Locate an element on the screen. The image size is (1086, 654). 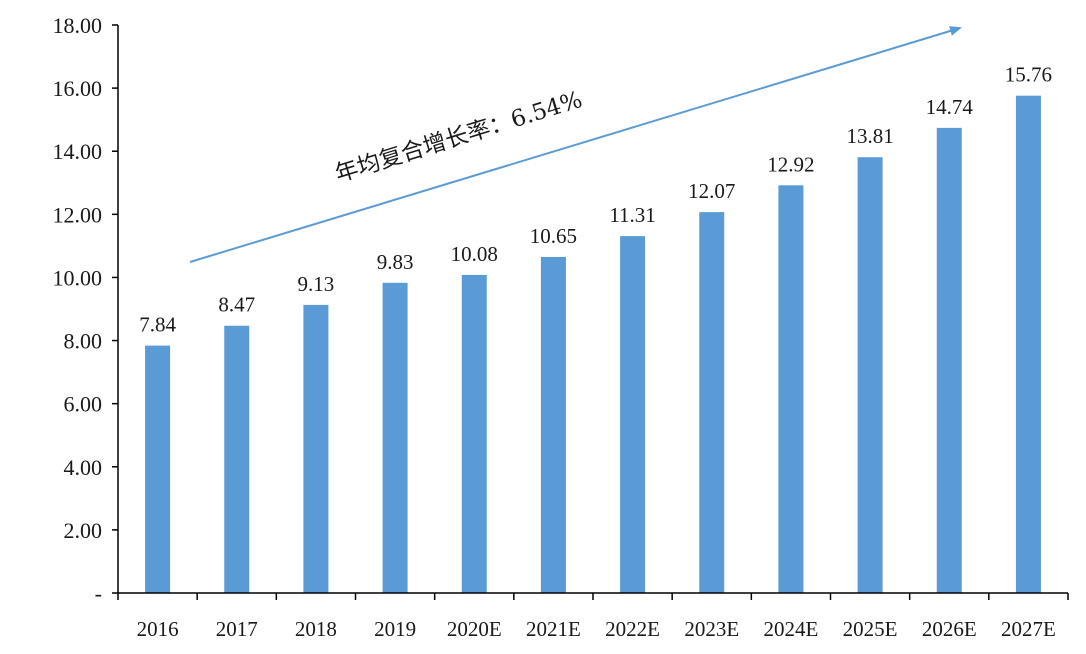
x-tick-label: 2018 is located at coordinates (316, 629).